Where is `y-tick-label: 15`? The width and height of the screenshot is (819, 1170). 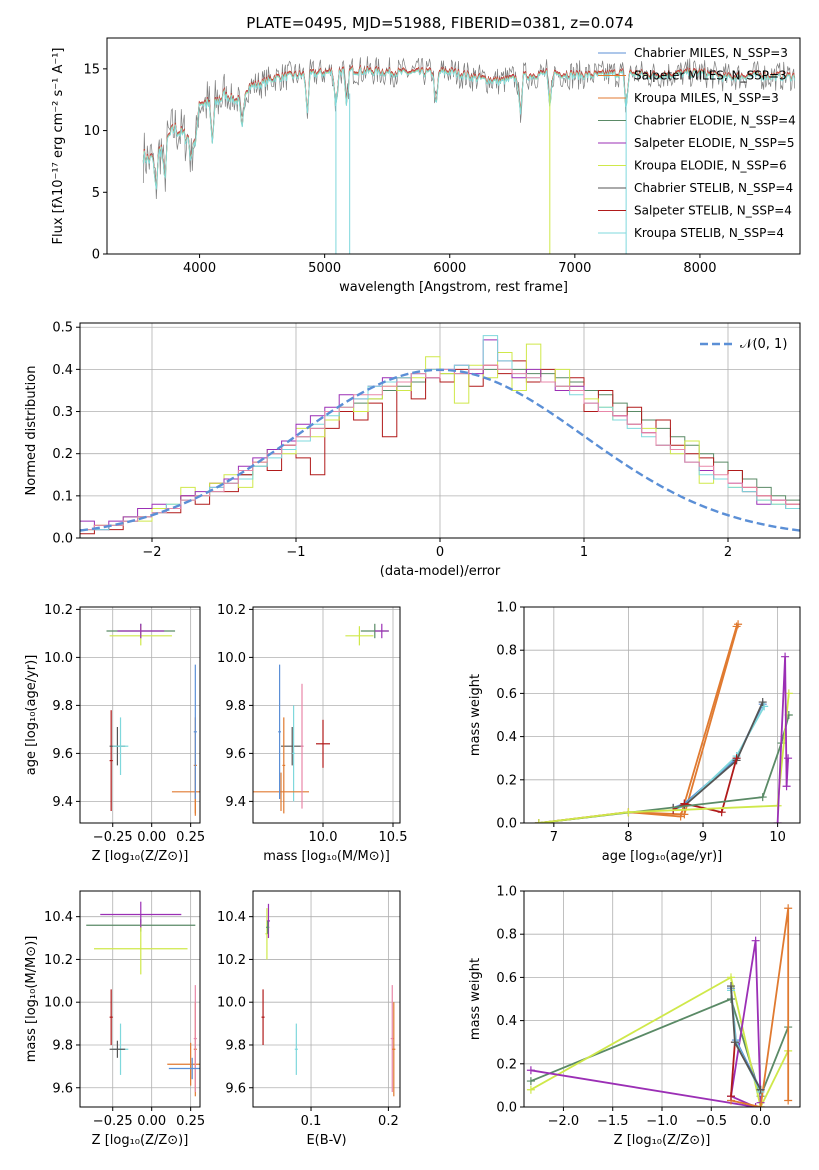 y-tick-label: 15 is located at coordinates (91, 69).